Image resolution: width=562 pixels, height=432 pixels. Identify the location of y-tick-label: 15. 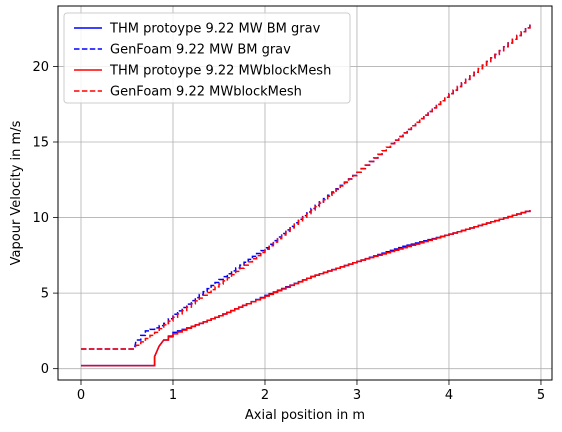
(40, 143).